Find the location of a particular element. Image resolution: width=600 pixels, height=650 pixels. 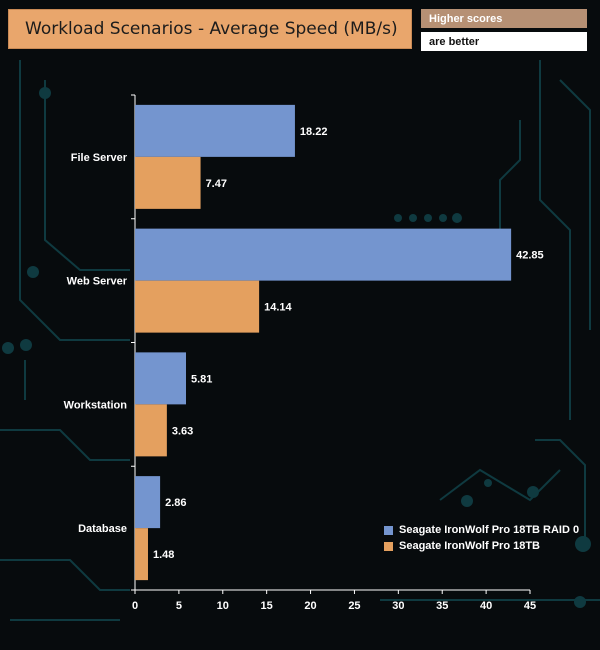

legend-swatch-single is located at coordinates (388, 546).